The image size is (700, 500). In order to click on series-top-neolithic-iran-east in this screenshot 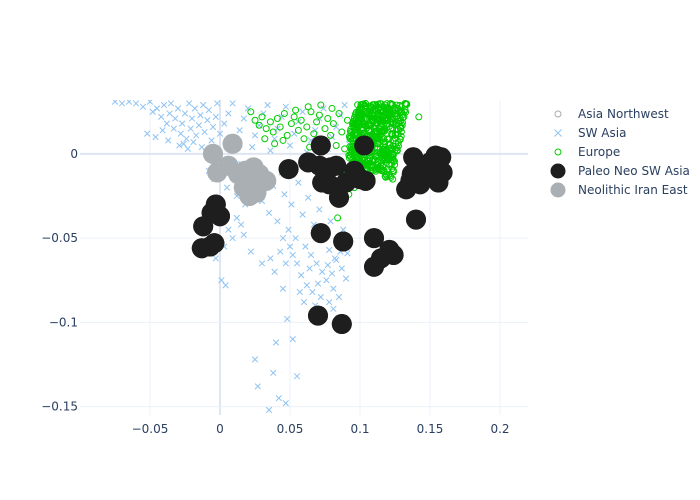, I will do `click(240, 170)`.